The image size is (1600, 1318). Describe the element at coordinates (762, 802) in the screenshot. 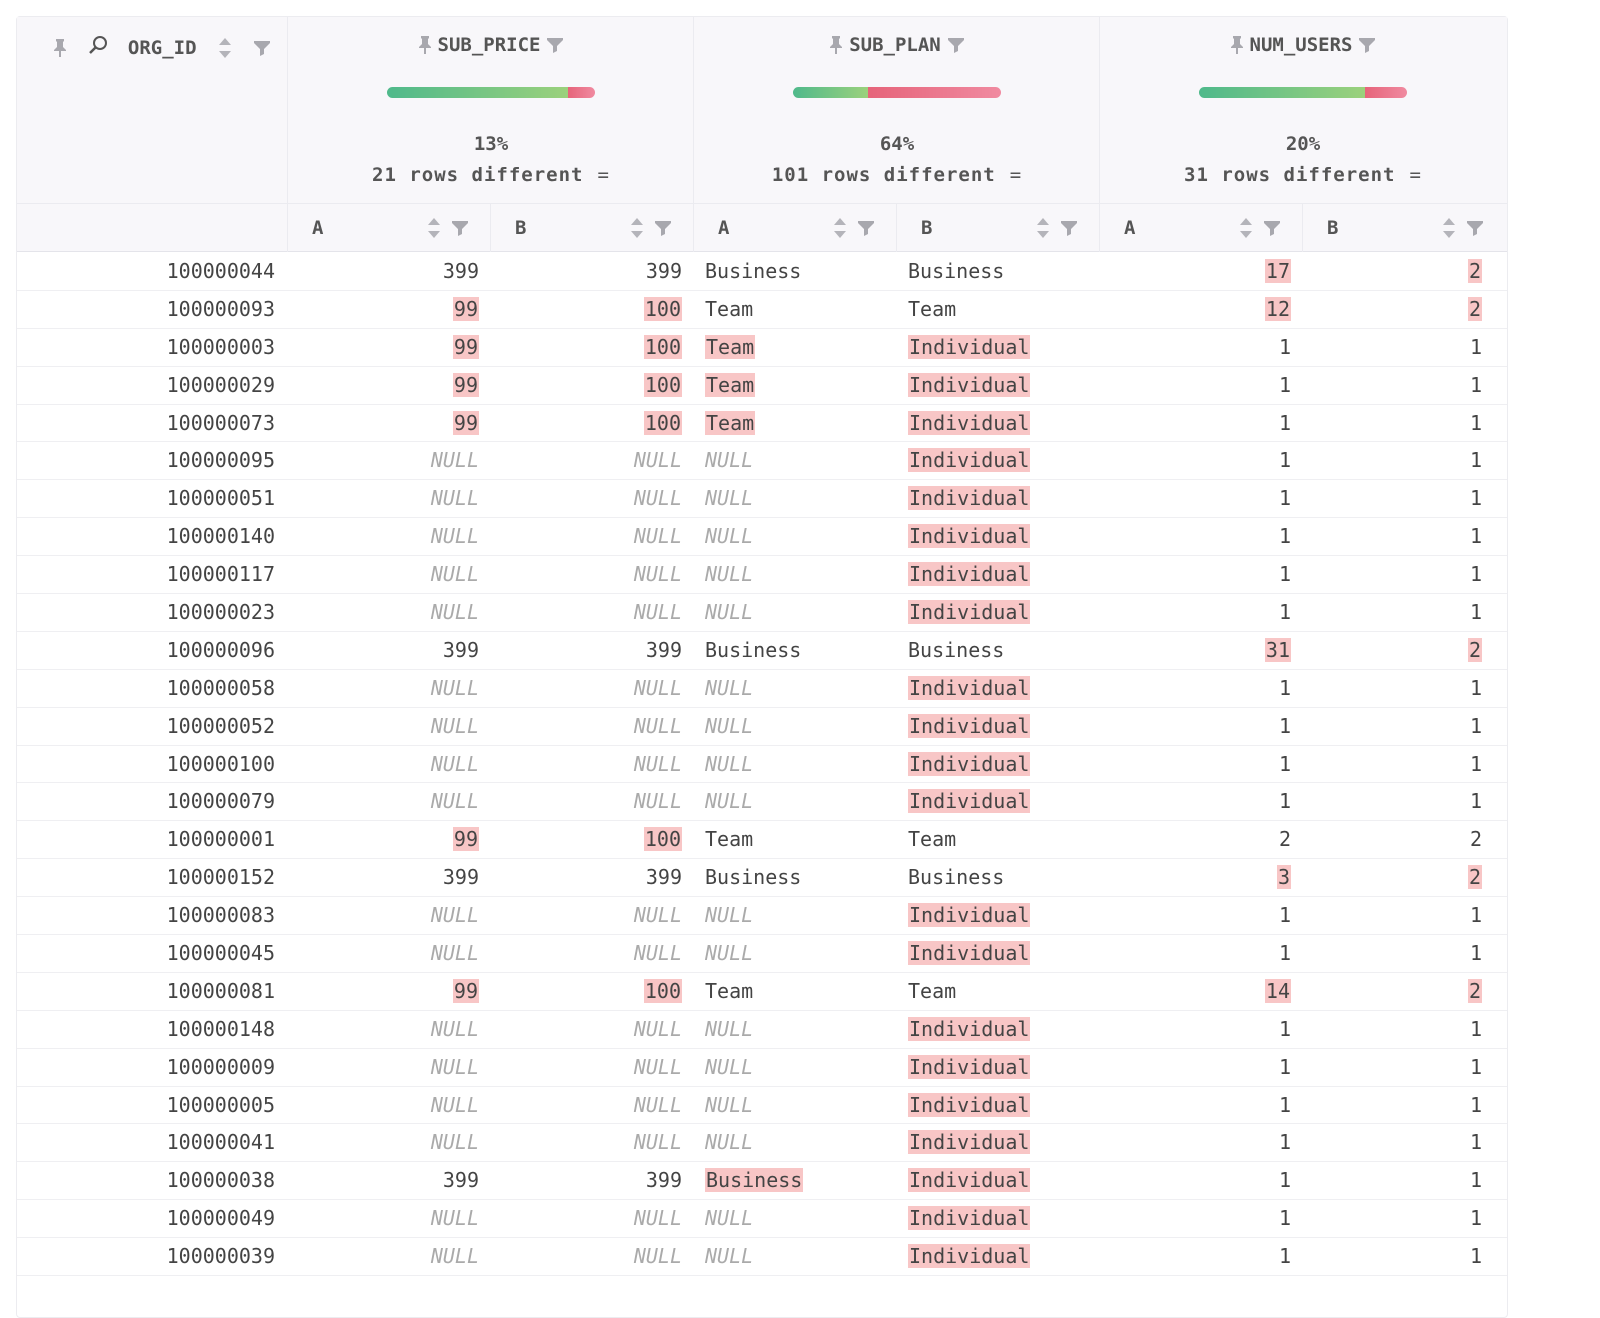

I see `table-row: 100000079 NULL NULL NULL Individual 1 1` at that location.